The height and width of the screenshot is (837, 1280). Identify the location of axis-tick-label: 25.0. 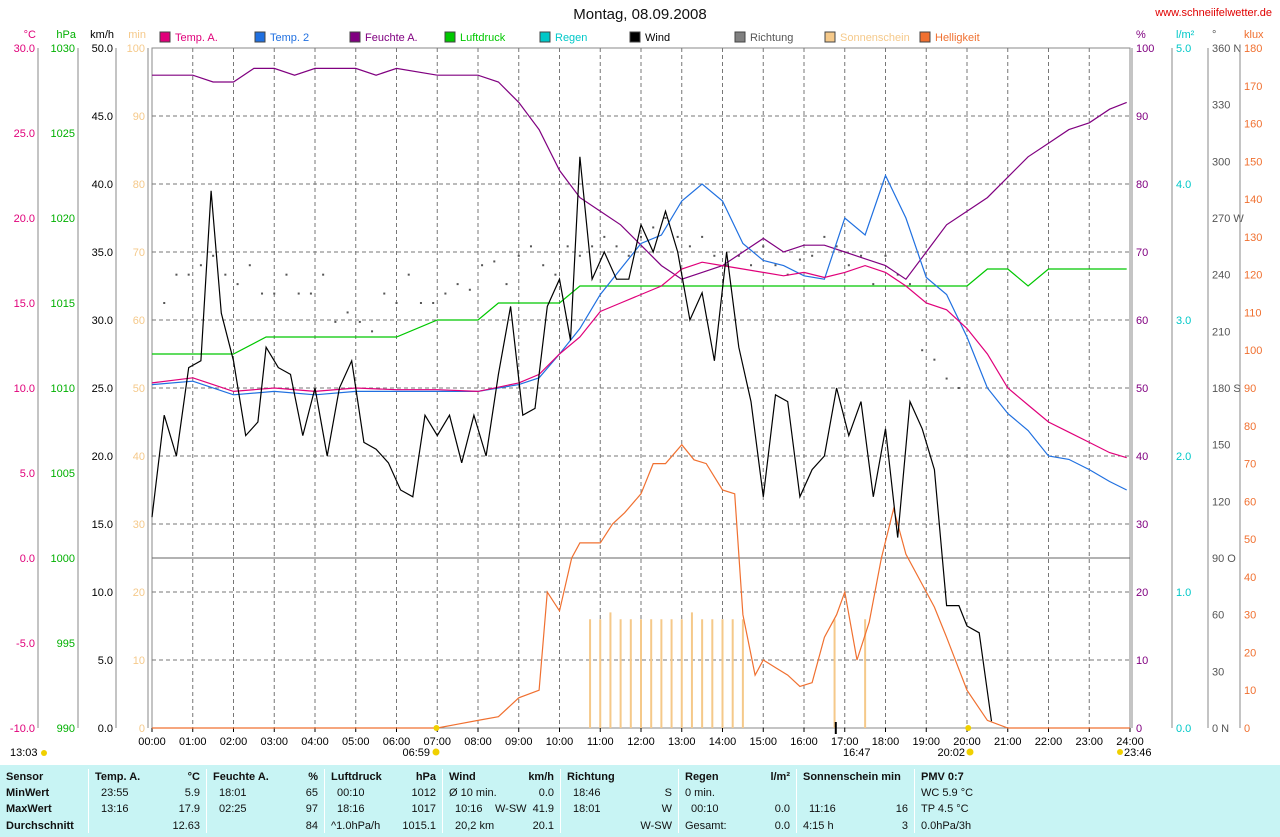
(24, 134).